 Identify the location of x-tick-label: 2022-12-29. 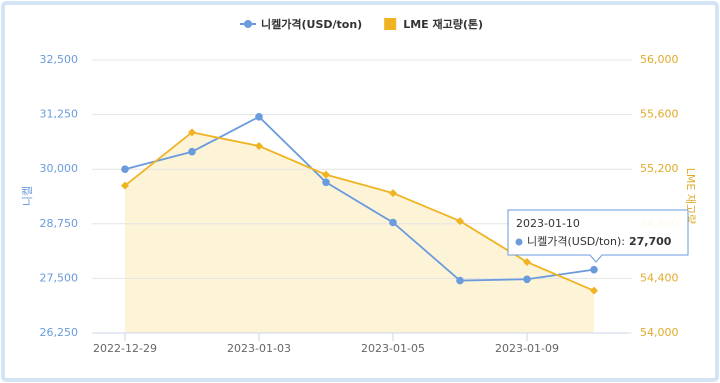
(125, 348).